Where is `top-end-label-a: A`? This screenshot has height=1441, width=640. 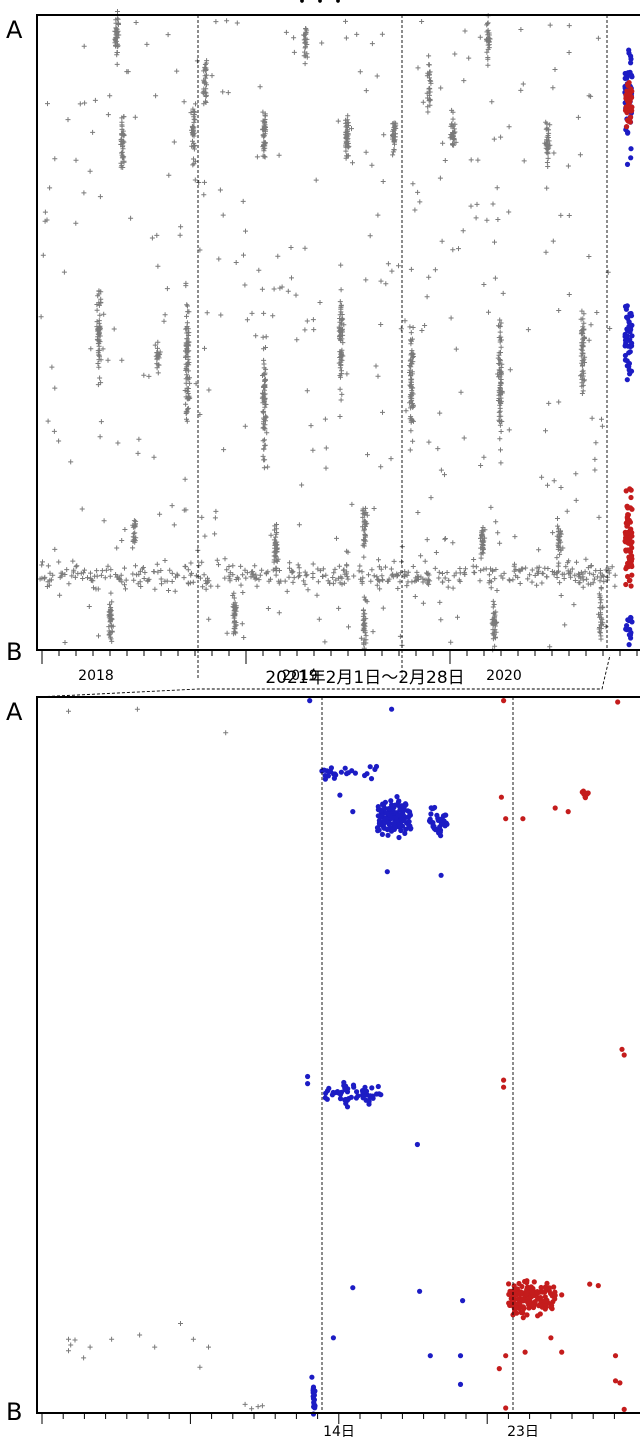
top-end-label-a: A is located at coordinates (14, 30).